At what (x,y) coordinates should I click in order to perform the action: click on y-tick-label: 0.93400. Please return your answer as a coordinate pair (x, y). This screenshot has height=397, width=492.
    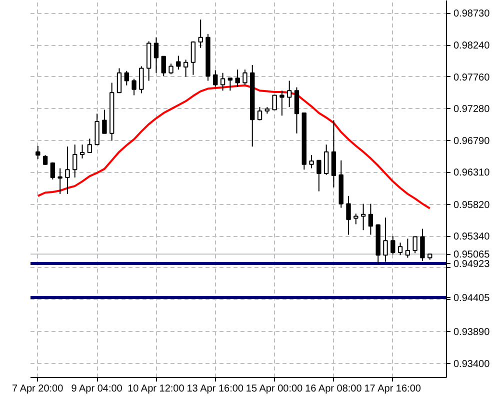
    Looking at the image, I should click on (472, 364).